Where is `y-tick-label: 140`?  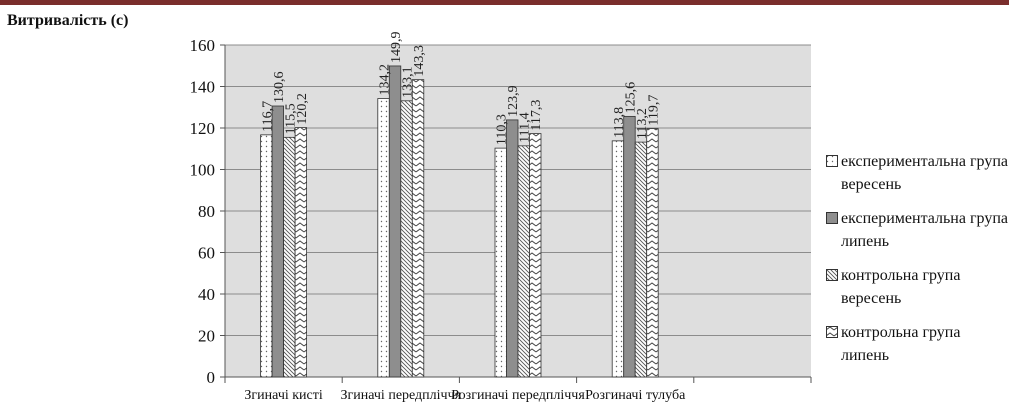 y-tick-label: 140 is located at coordinates (203, 87).